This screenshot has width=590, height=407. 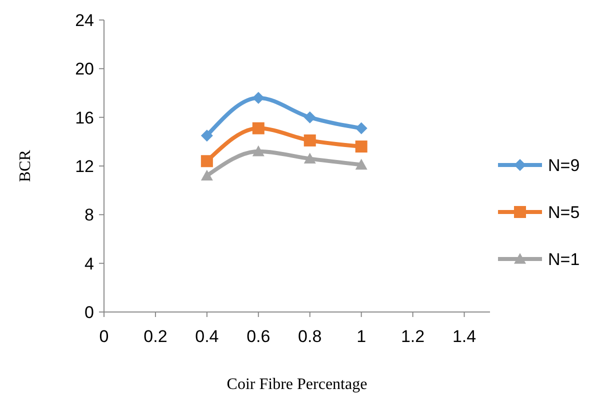 What do you see at coordinates (258, 336) in the screenshot?
I see `x-tick-label: 0.6` at bounding box center [258, 336].